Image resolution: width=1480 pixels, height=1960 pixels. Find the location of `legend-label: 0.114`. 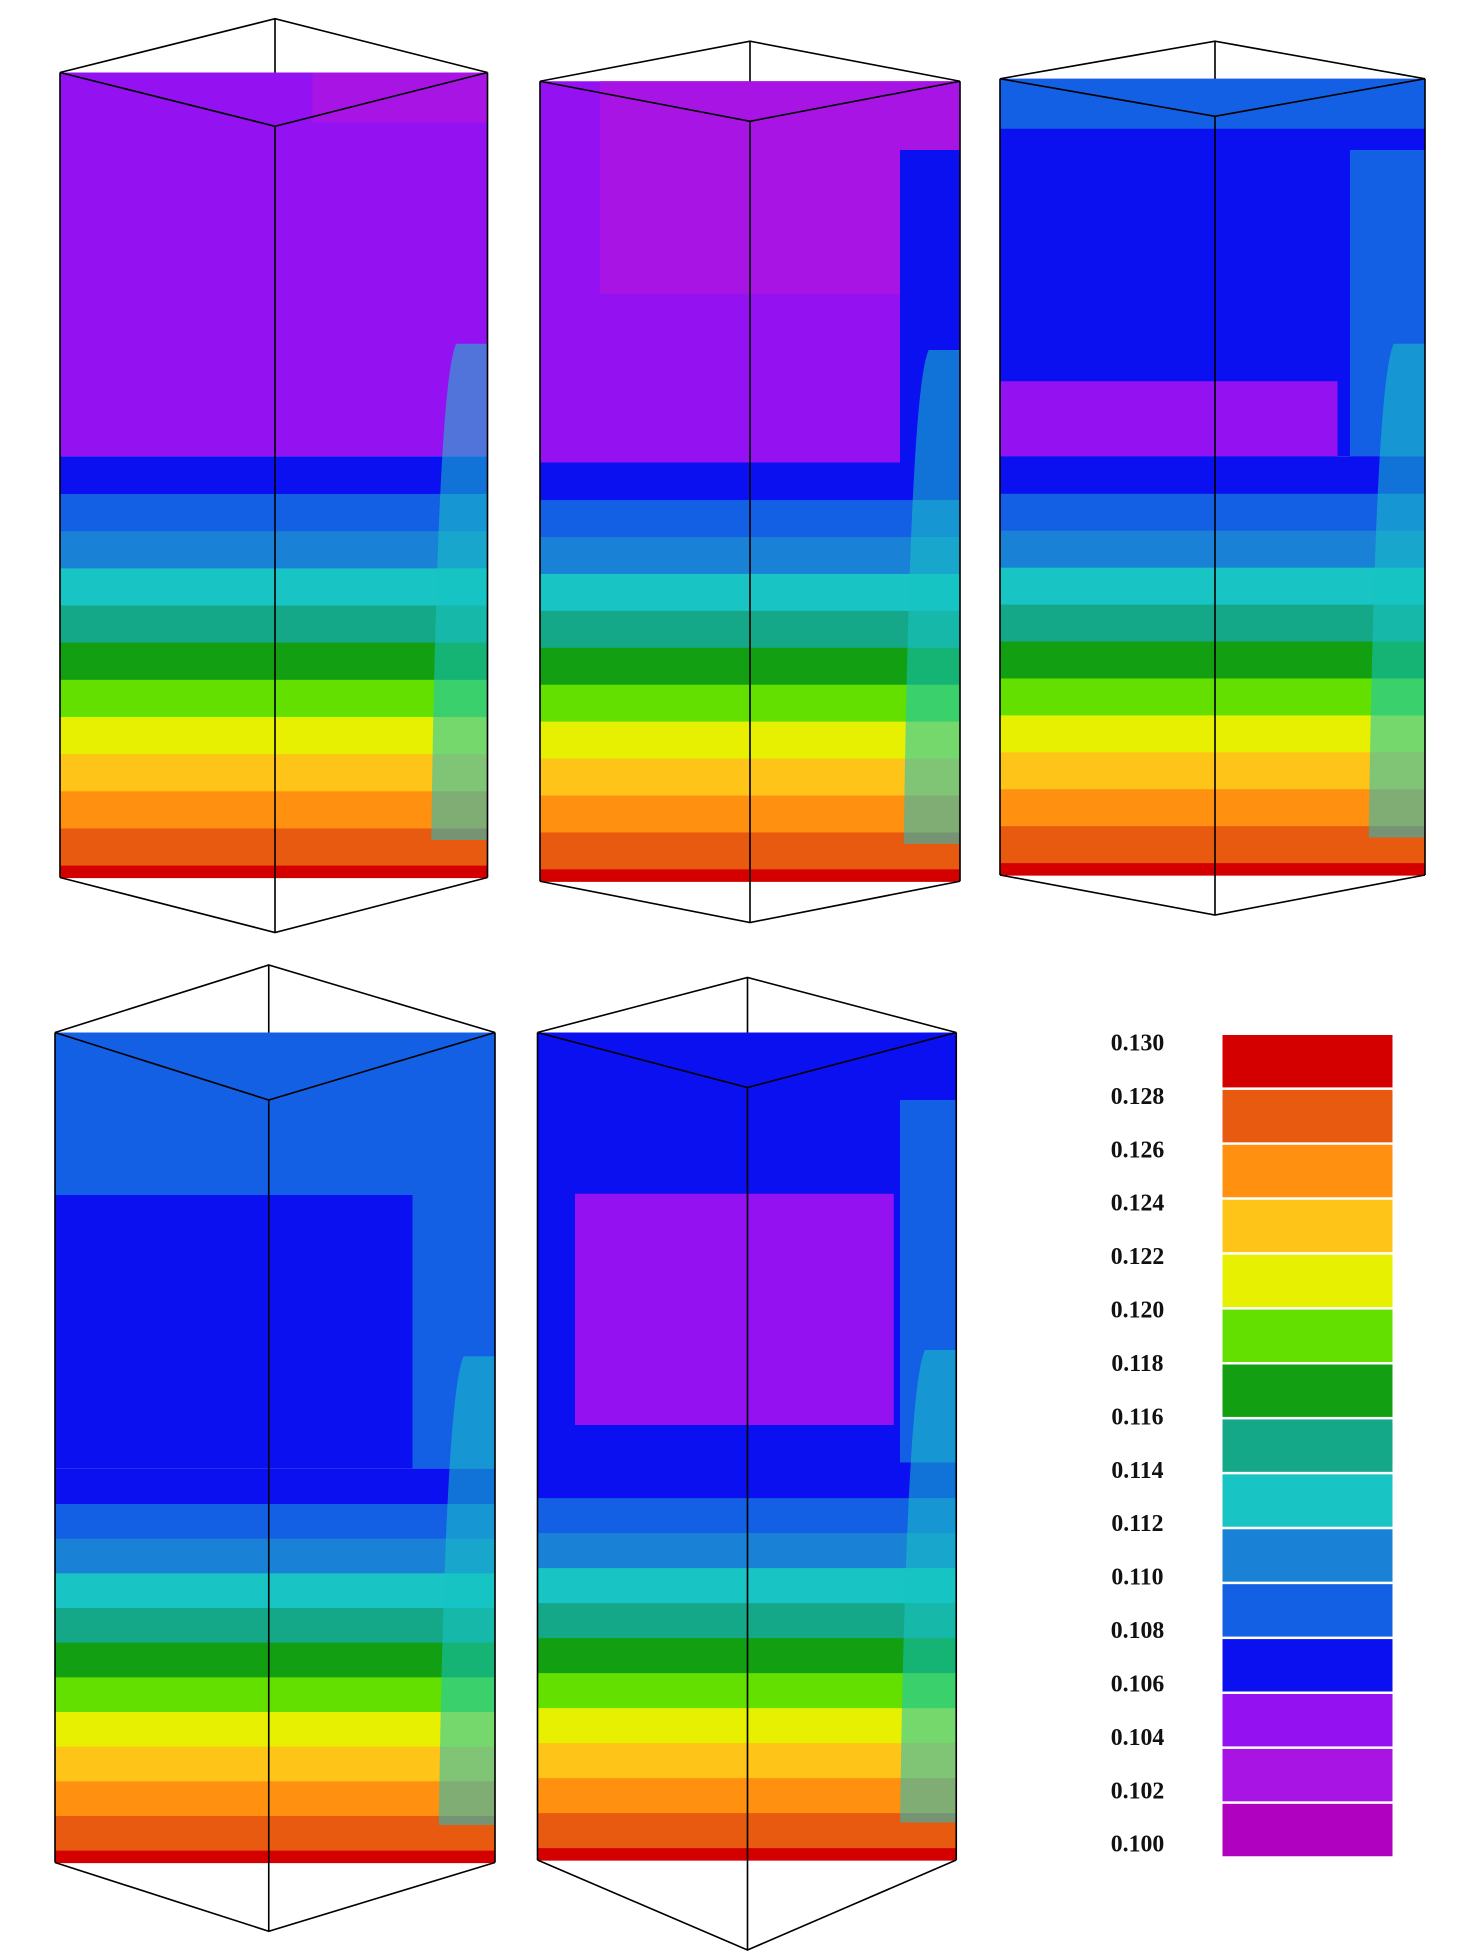

legend-label: 0.114 is located at coordinates (1137, 1471).